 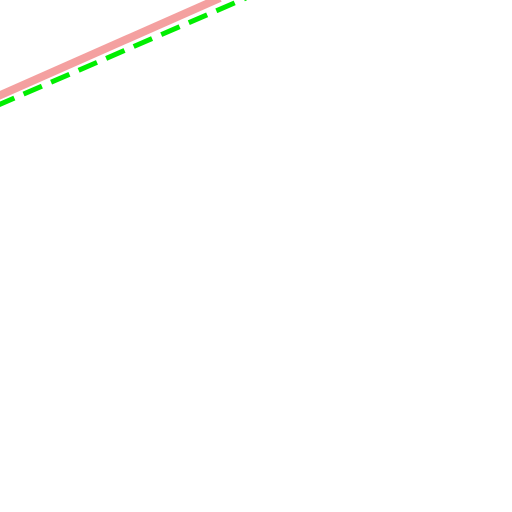 I want to click on dashed-line, so click(x=123, y=53).